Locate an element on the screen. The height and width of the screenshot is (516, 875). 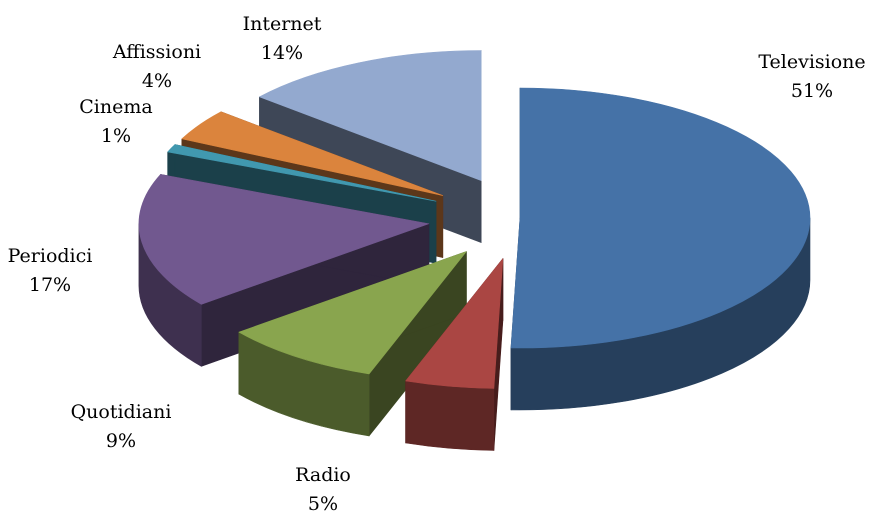
slice-label-cinema: Cinema is located at coordinates (115, 107).